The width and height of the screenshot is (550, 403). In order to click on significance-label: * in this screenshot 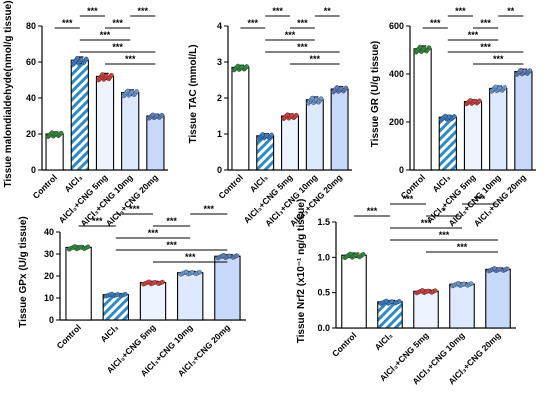, I will do `click(444, 211)`.